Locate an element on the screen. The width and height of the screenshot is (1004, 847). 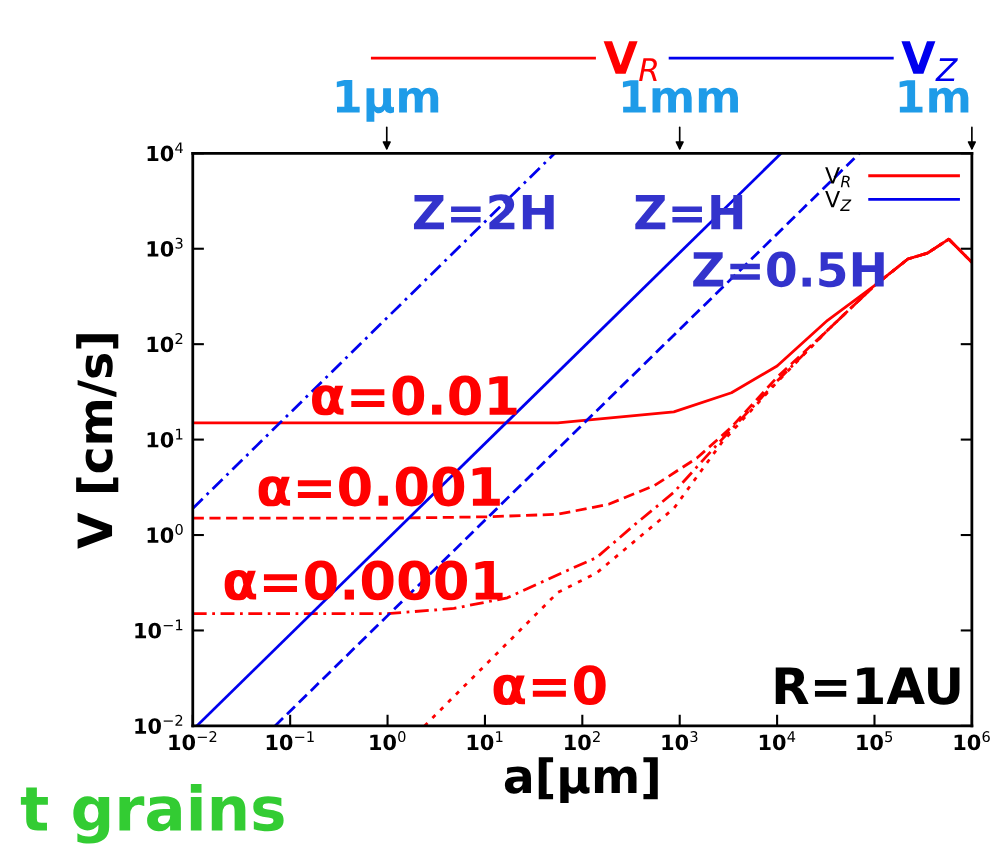
text: 1mm is located at coordinates (680, 96).